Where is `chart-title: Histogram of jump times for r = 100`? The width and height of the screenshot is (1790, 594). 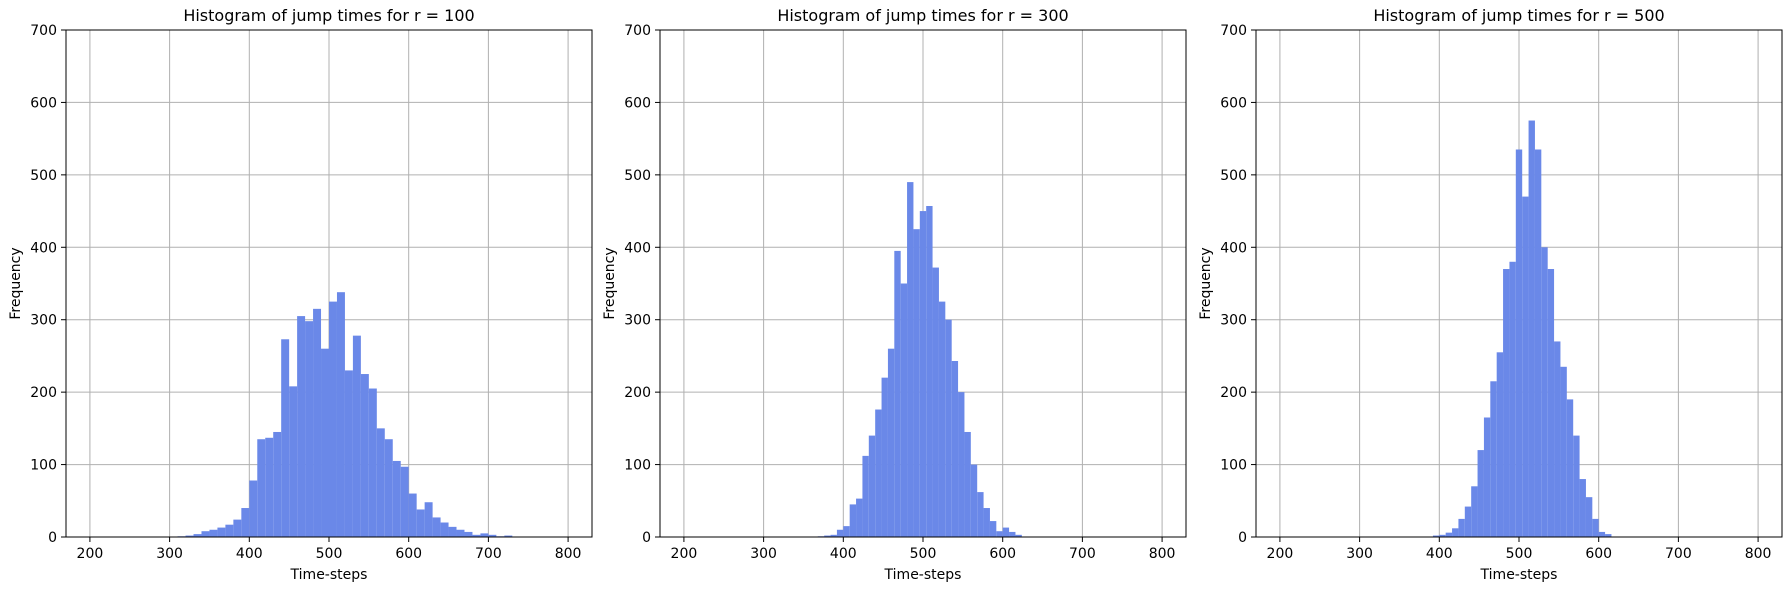
chart-title: Histogram of jump times for r = 100 is located at coordinates (328, 15).